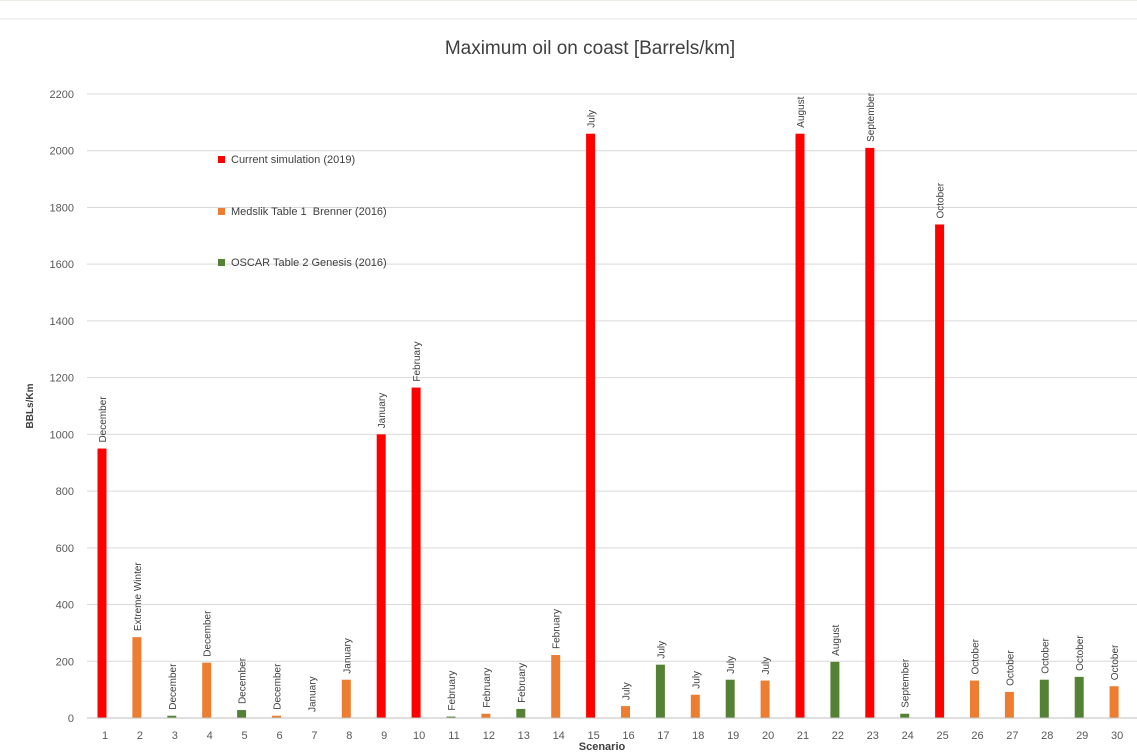  Describe the element at coordinates (489, 736) in the screenshot. I see `x-tick-label: 12` at that location.